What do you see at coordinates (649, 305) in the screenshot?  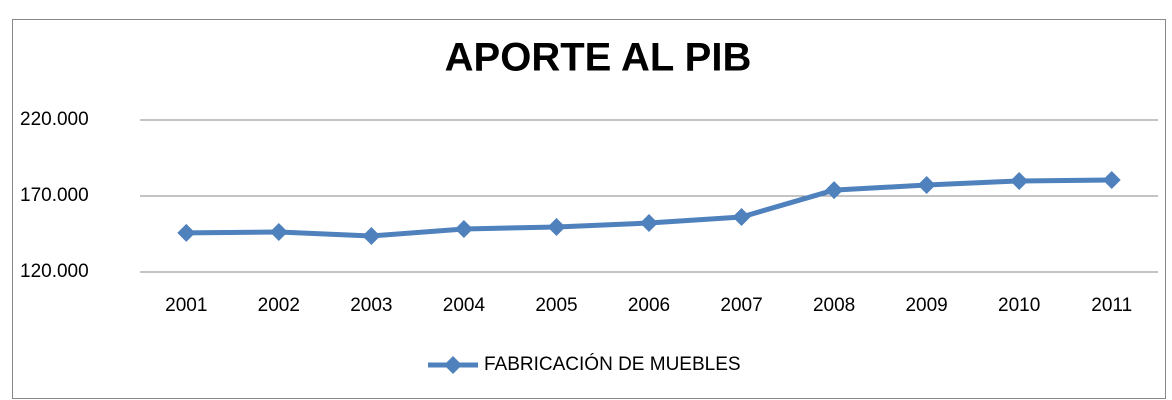 I see `x-tick-label: 2006` at bounding box center [649, 305].